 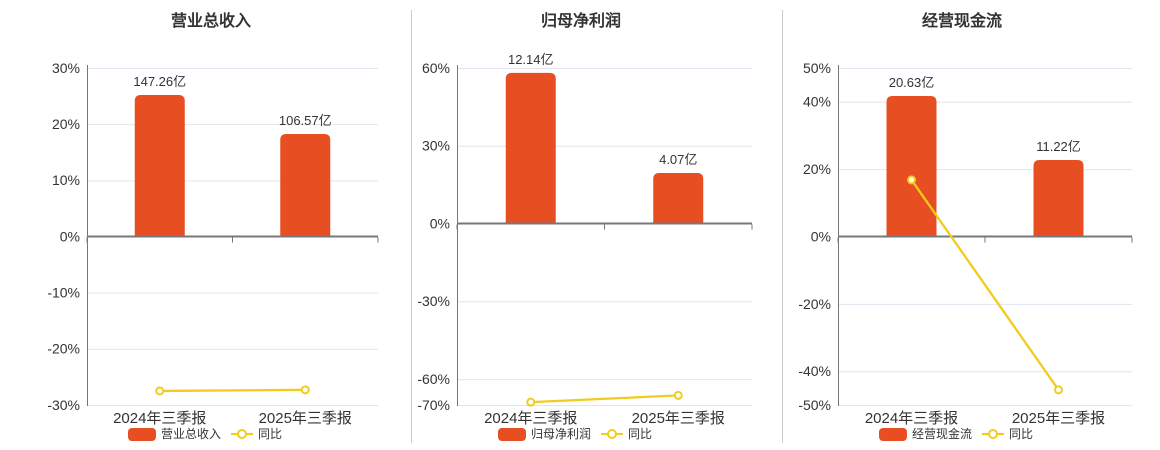 What do you see at coordinates (211, 21) in the screenshot?
I see `chart-title-total-revenue: 营业总收入` at bounding box center [211, 21].